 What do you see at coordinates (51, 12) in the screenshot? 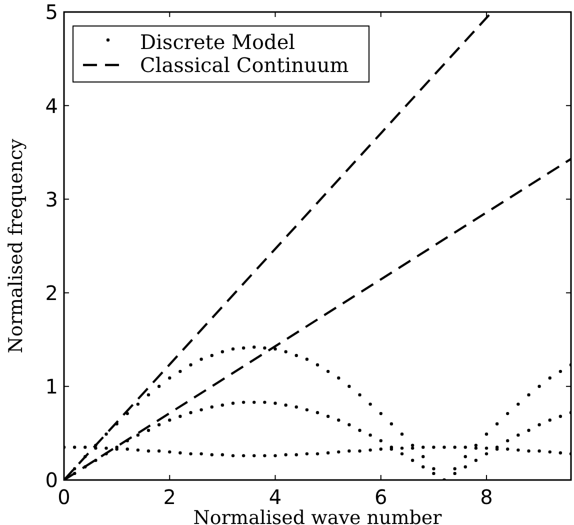
I see `y-tick-label: 5` at bounding box center [51, 12].